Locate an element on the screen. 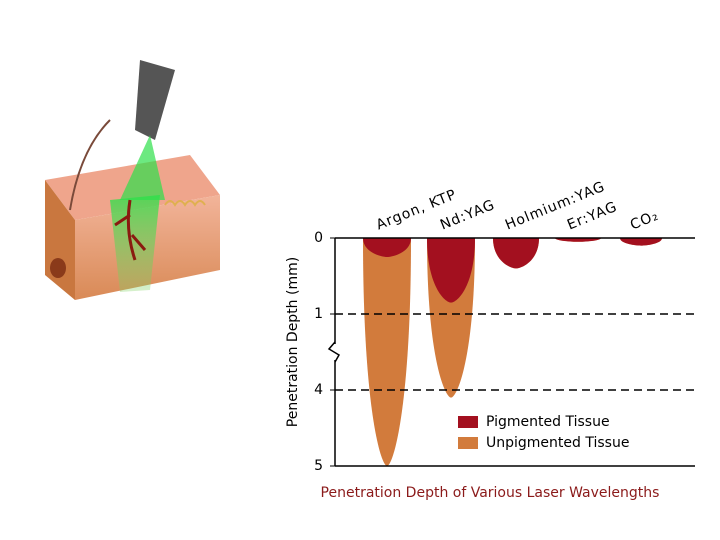 This screenshot has height=540, width=720. legend-label: Unpigmented Tissue is located at coordinates (557, 443).